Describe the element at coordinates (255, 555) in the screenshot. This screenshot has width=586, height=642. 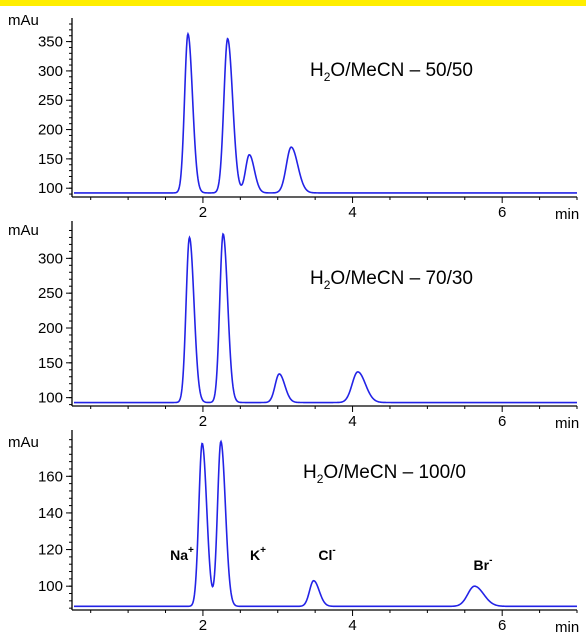
I see `ion-symbol: K` at that location.